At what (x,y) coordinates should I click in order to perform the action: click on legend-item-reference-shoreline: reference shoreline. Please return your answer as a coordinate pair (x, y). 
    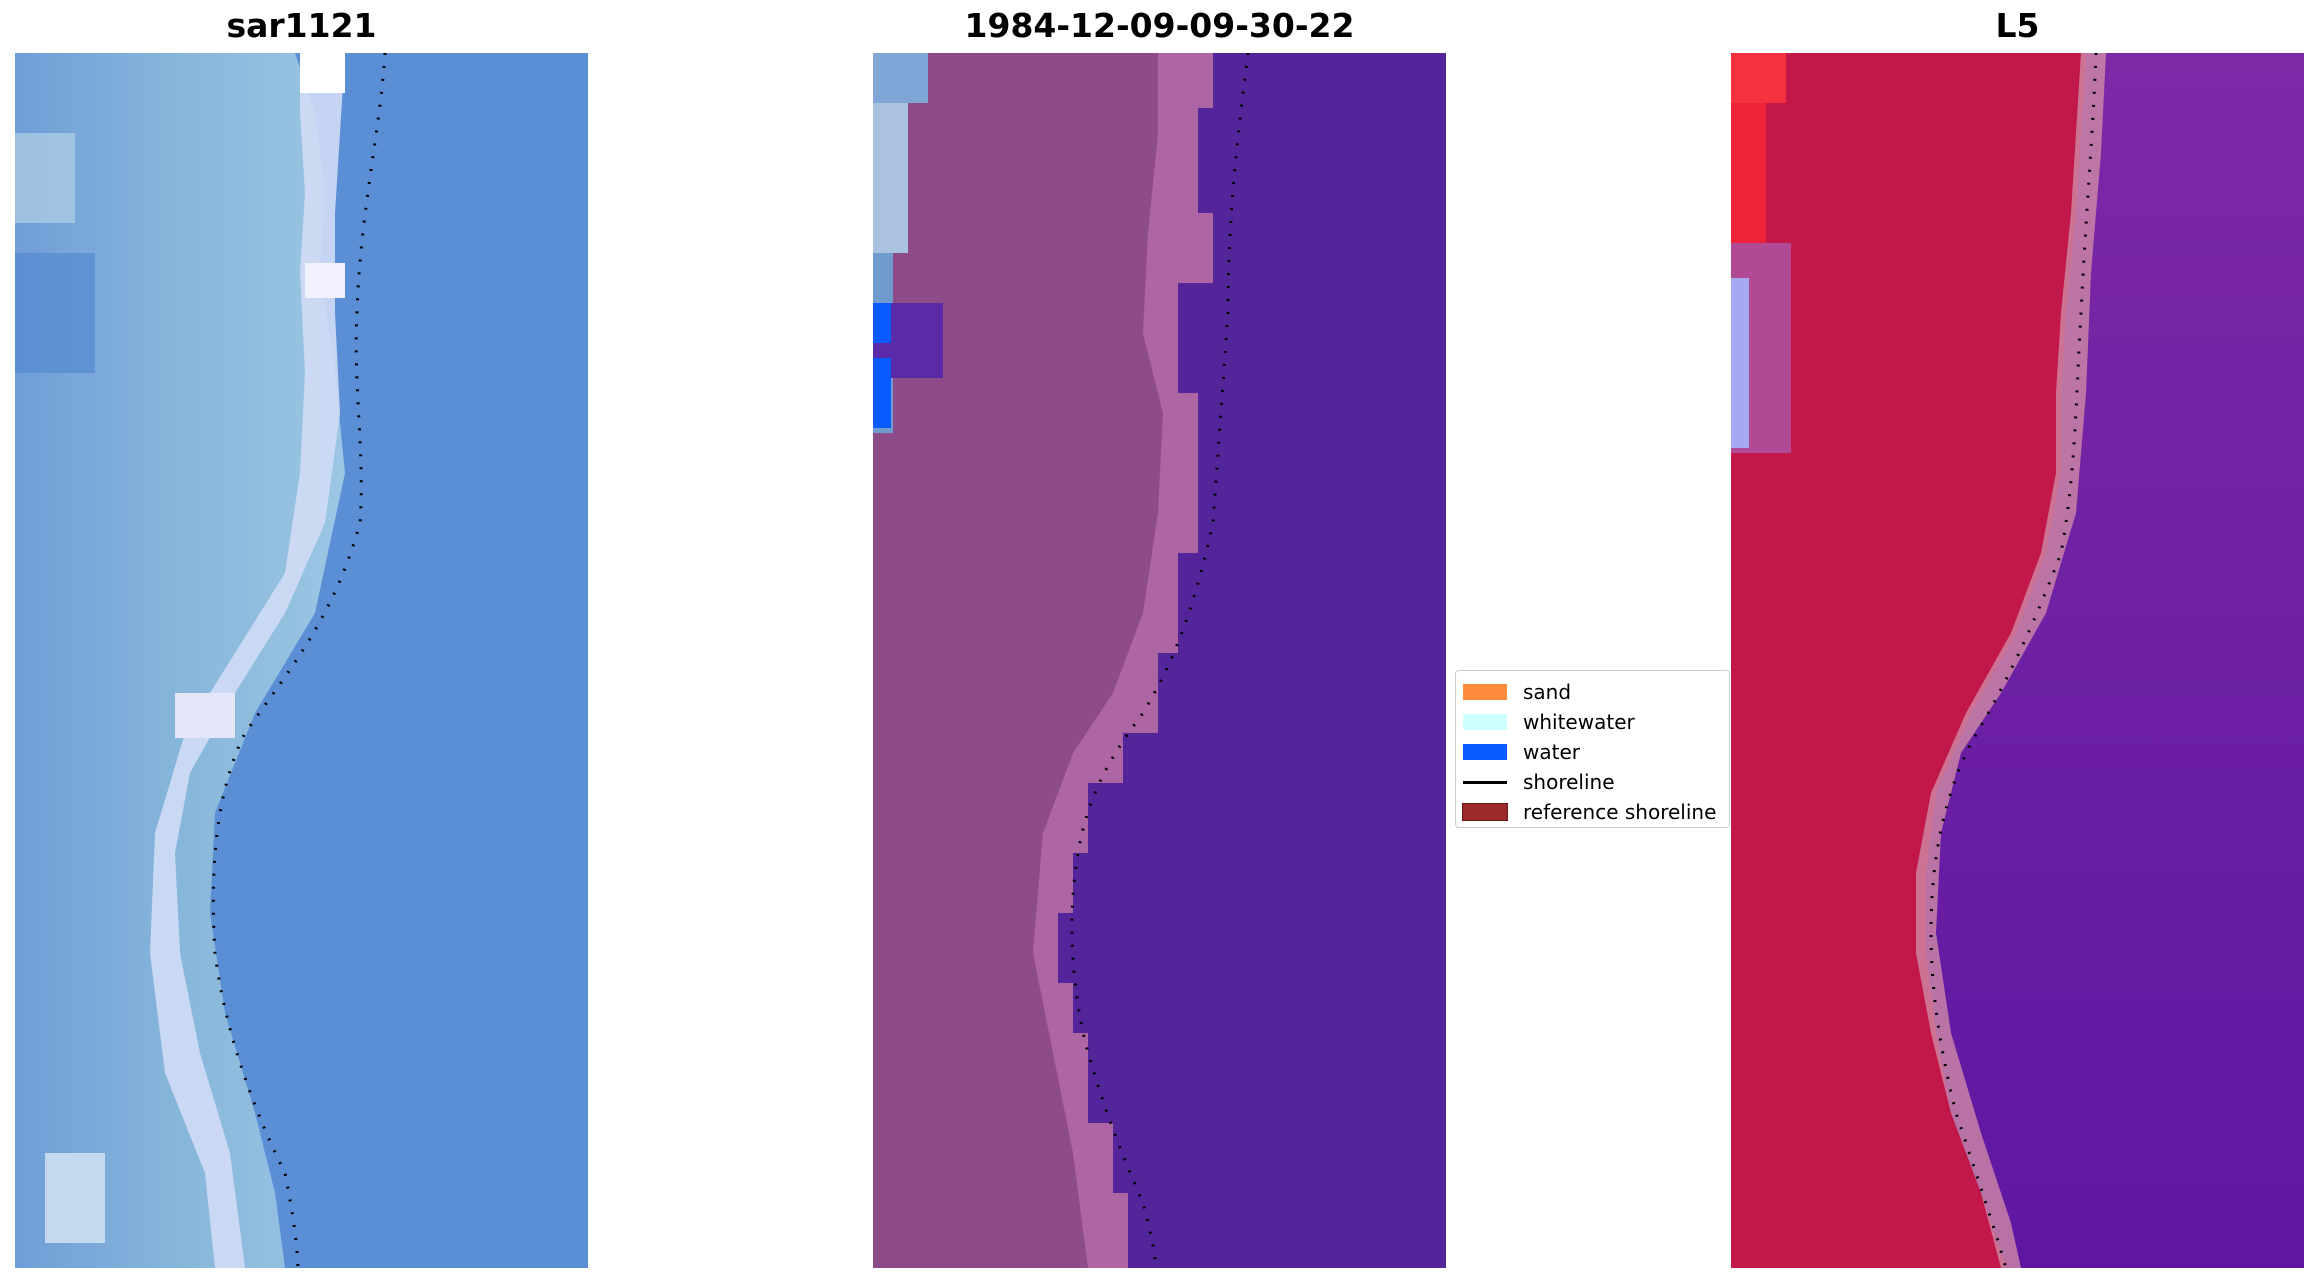
    Looking at the image, I should click on (1592, 812).